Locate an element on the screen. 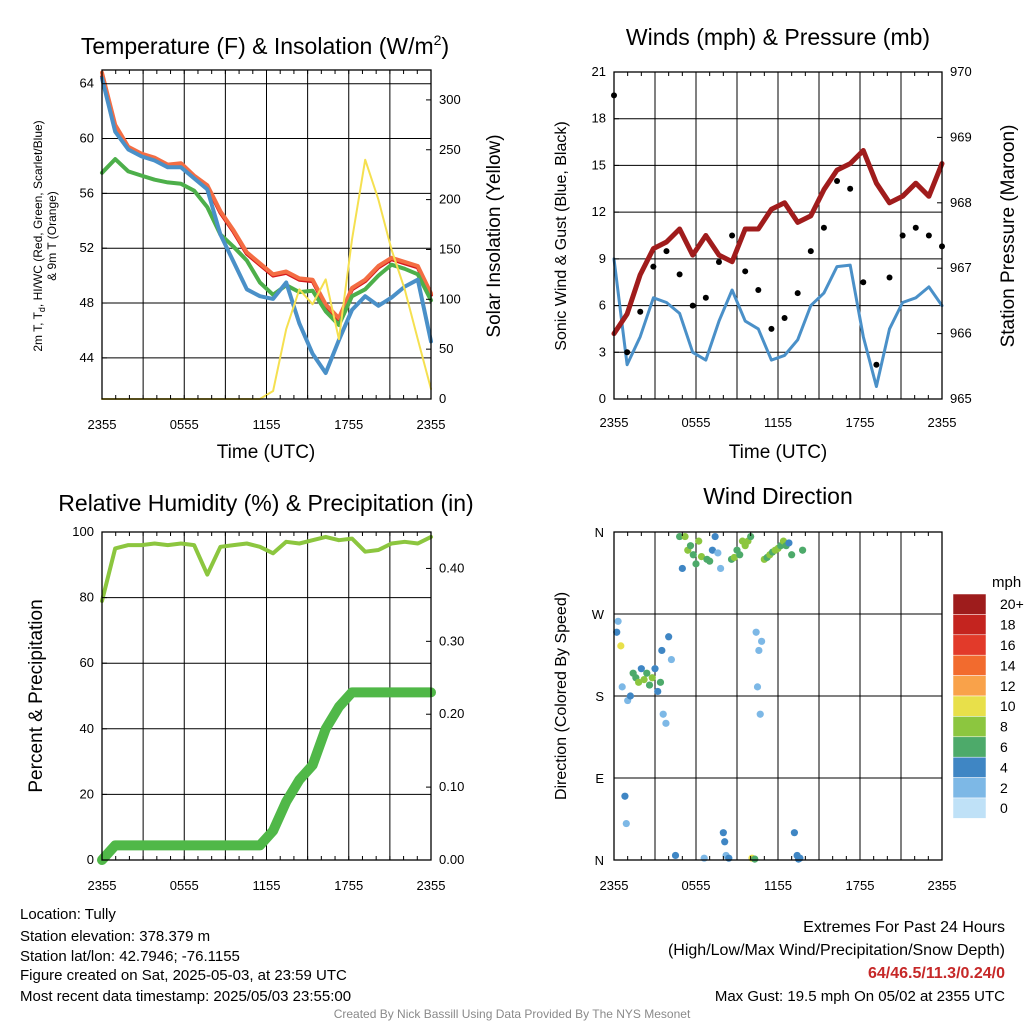 The height and width of the screenshot is (1024, 1024). winds-lines is located at coordinates (778, 240).